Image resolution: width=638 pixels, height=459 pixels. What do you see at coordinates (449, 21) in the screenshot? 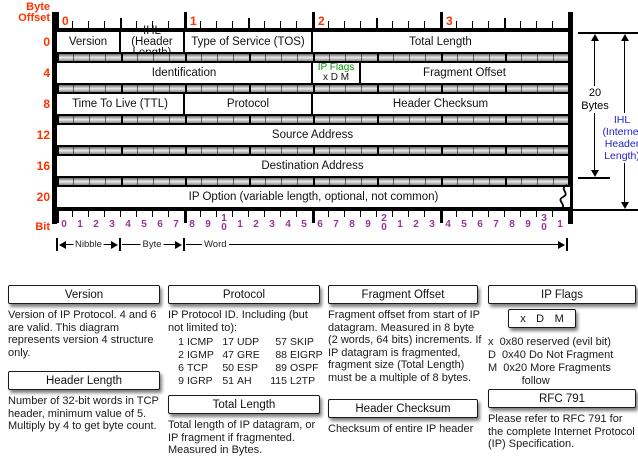
I see `byte-ruler-number: 3` at bounding box center [449, 21].